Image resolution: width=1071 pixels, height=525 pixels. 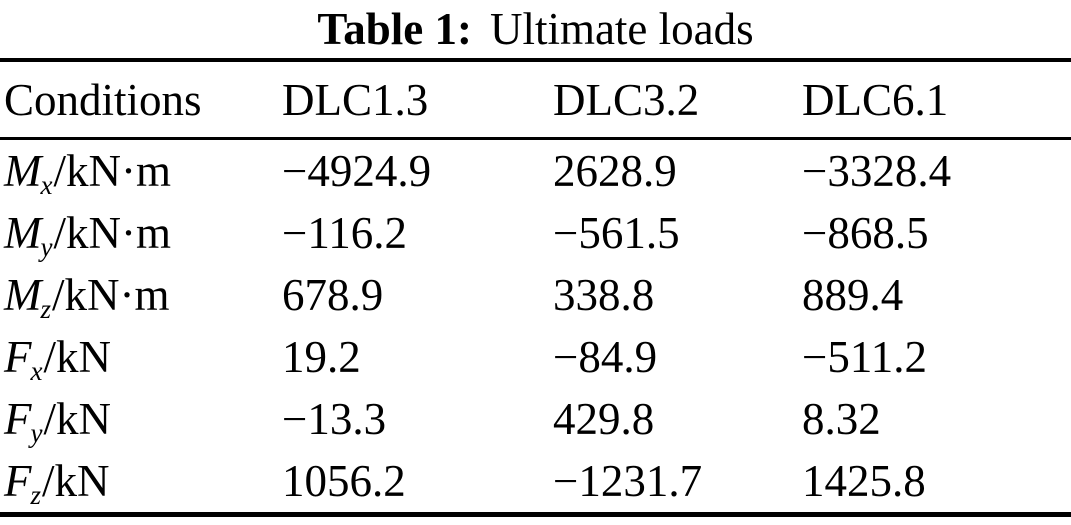 I want to click on cell-value: 2628.9, so click(x=615, y=171).